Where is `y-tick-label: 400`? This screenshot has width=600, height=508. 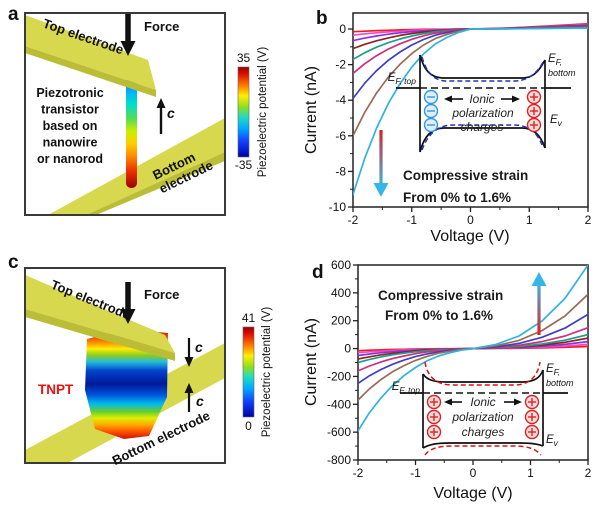
y-tick-label: 400 is located at coordinates (341, 293).